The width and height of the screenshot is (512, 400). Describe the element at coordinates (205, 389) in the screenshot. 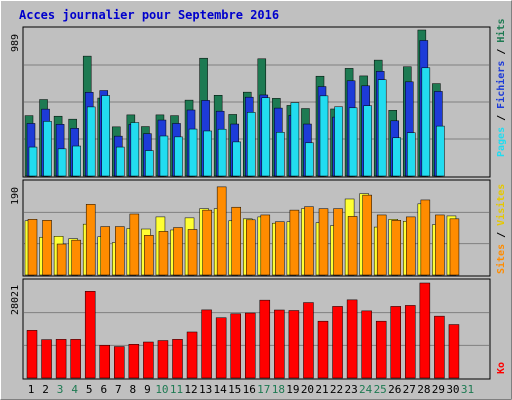

I see `day-label: 13` at that location.